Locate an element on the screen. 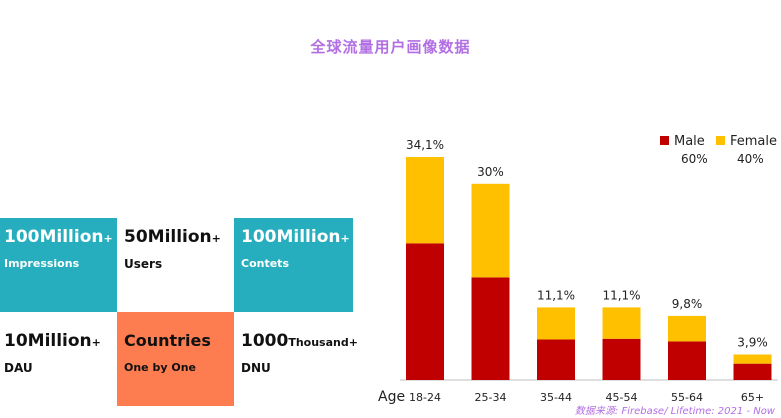  data-label-total: 9,8% is located at coordinates (687, 304).